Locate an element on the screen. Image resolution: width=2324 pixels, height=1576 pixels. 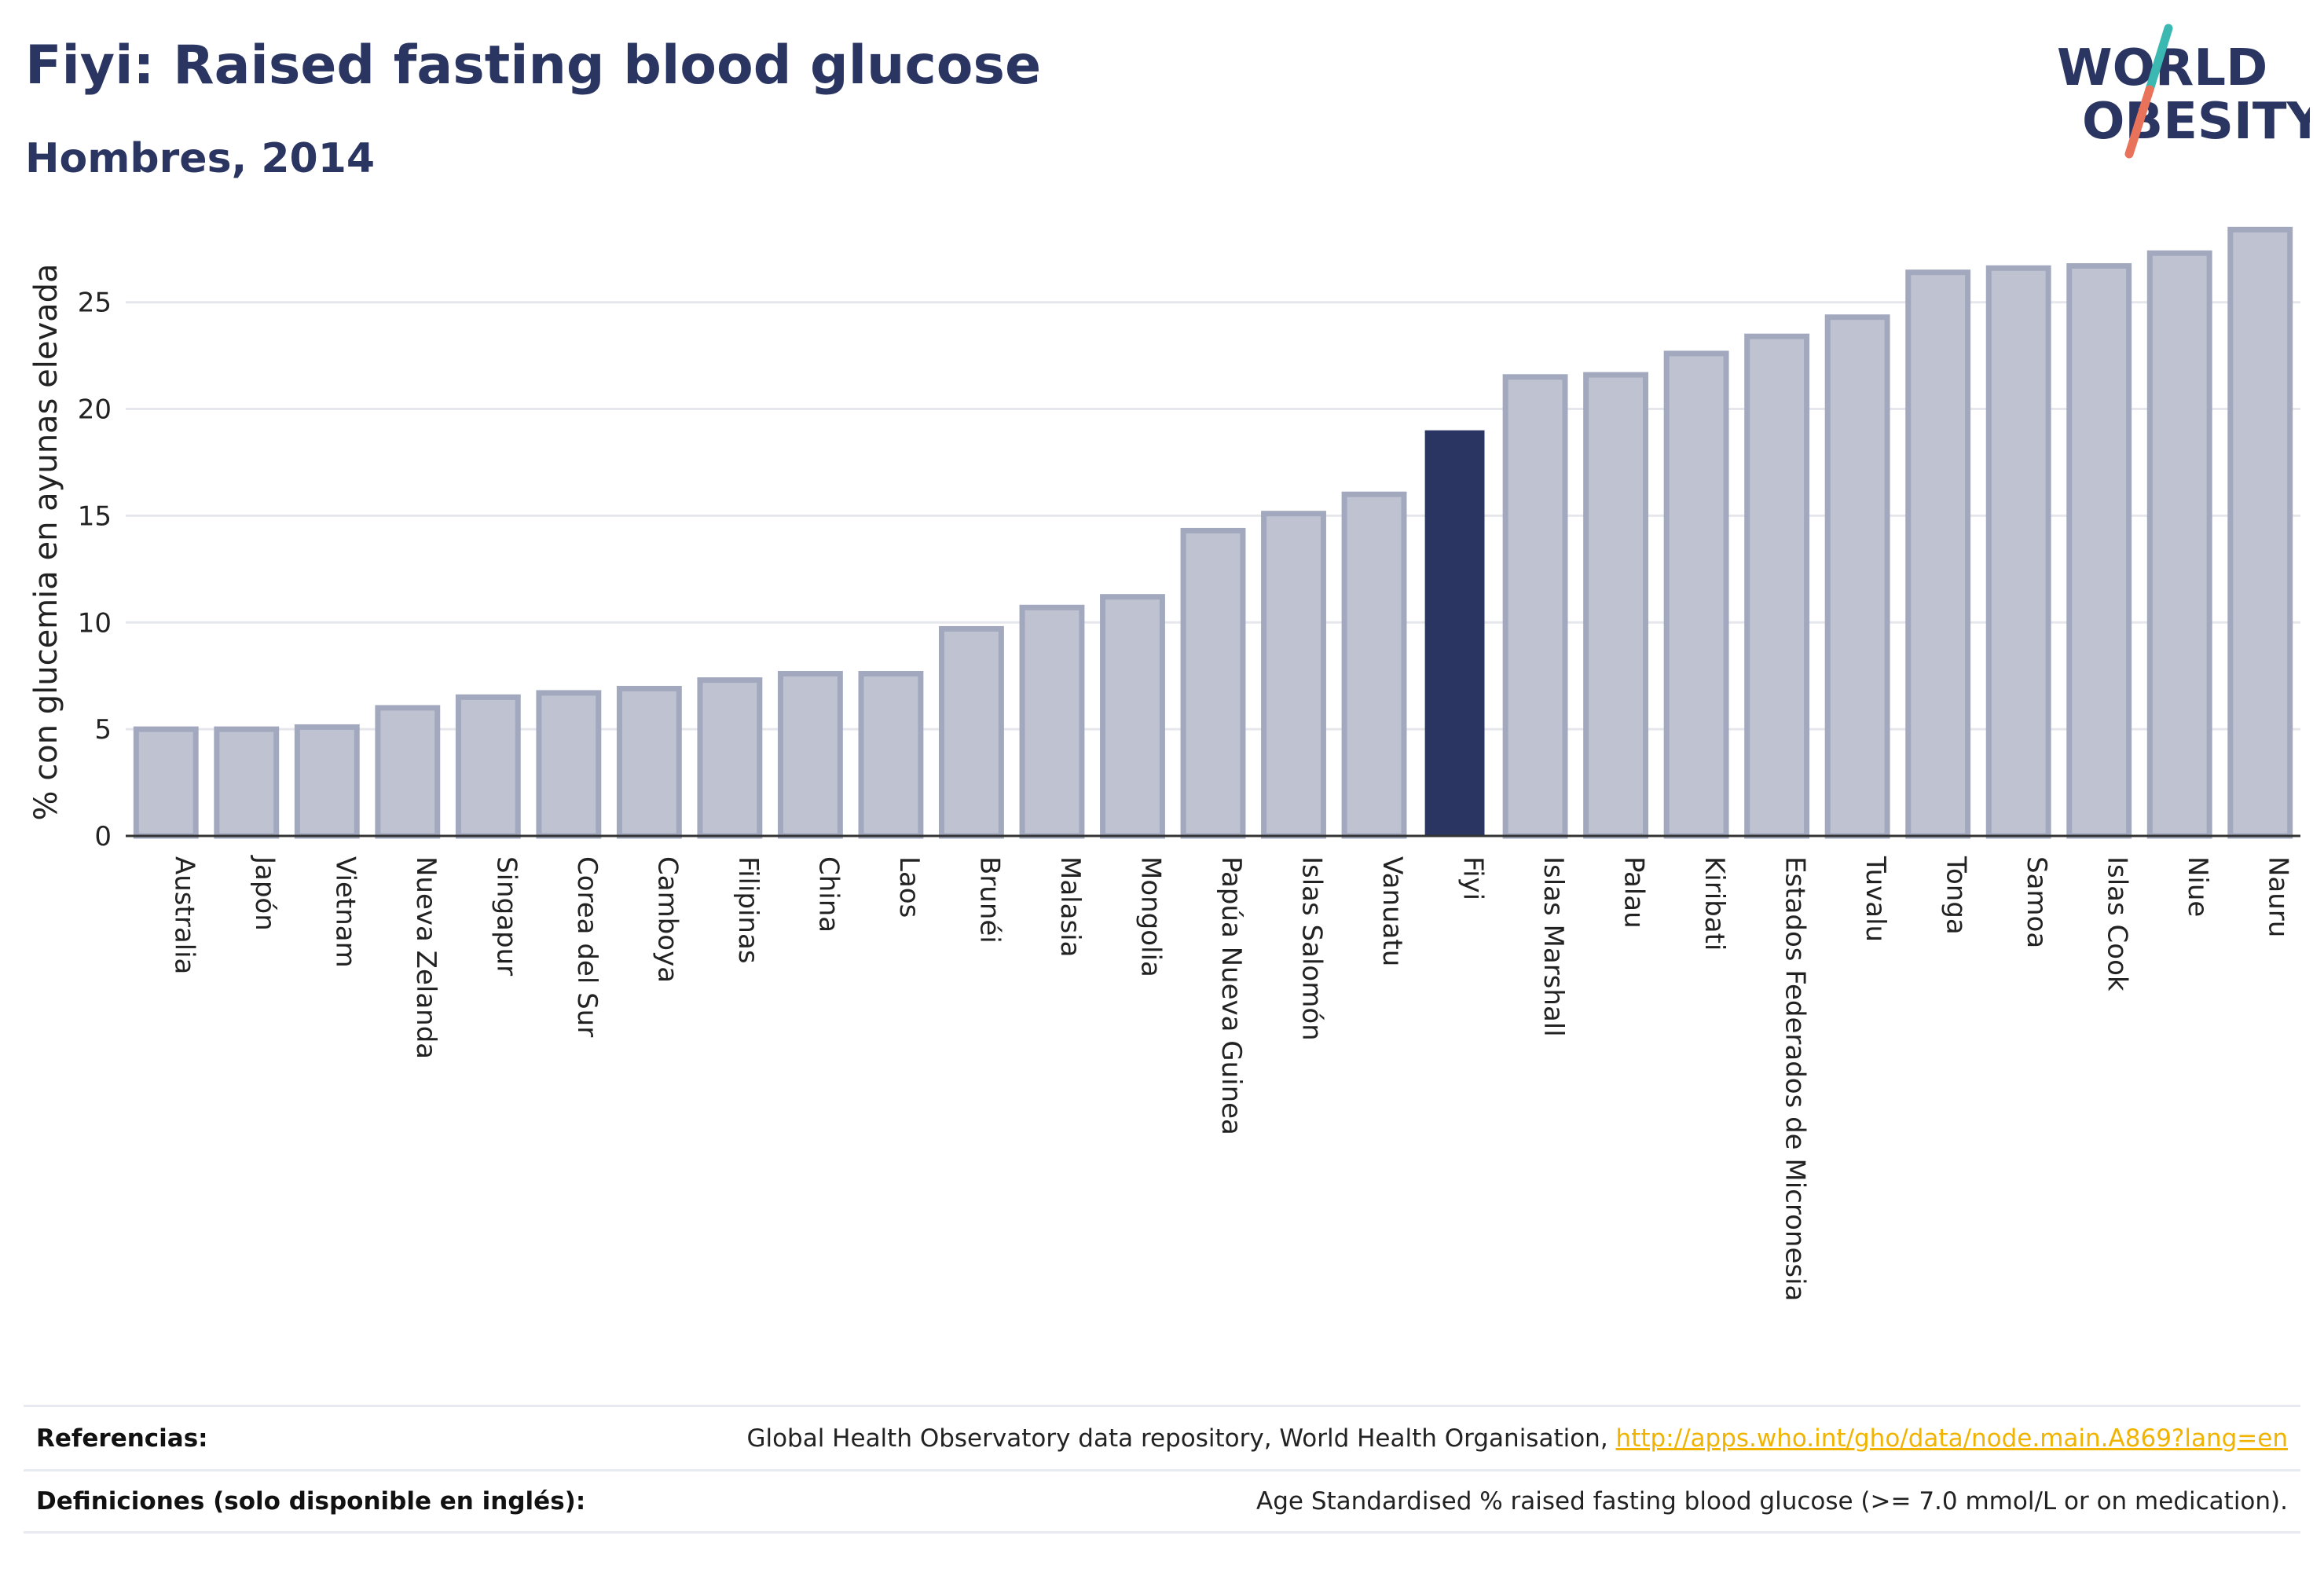
x-tick-label: Mongolia is located at coordinates (1150, 916).